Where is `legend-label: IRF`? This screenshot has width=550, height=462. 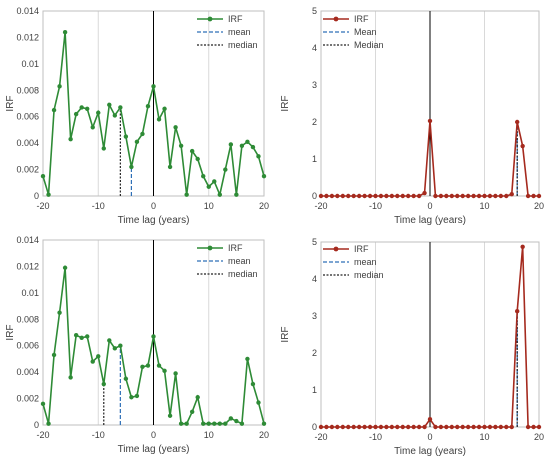 legend-label: IRF is located at coordinates (361, 19).